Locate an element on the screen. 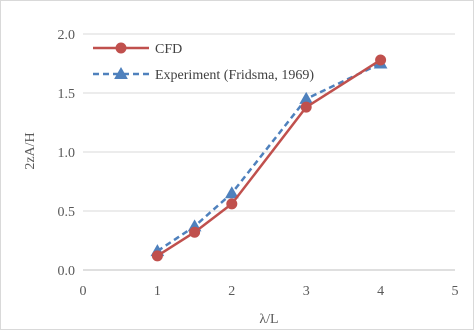  y-axis-title: 2zA/H is located at coordinates (30, 150).